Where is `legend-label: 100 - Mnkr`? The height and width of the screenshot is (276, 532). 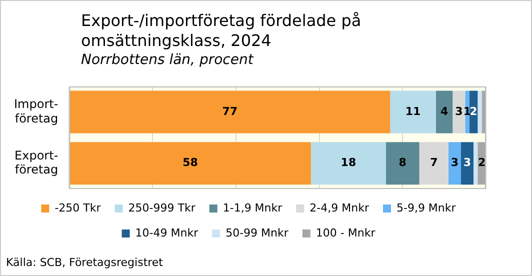
legend-label: 100 - Mnkr is located at coordinates (346, 233).